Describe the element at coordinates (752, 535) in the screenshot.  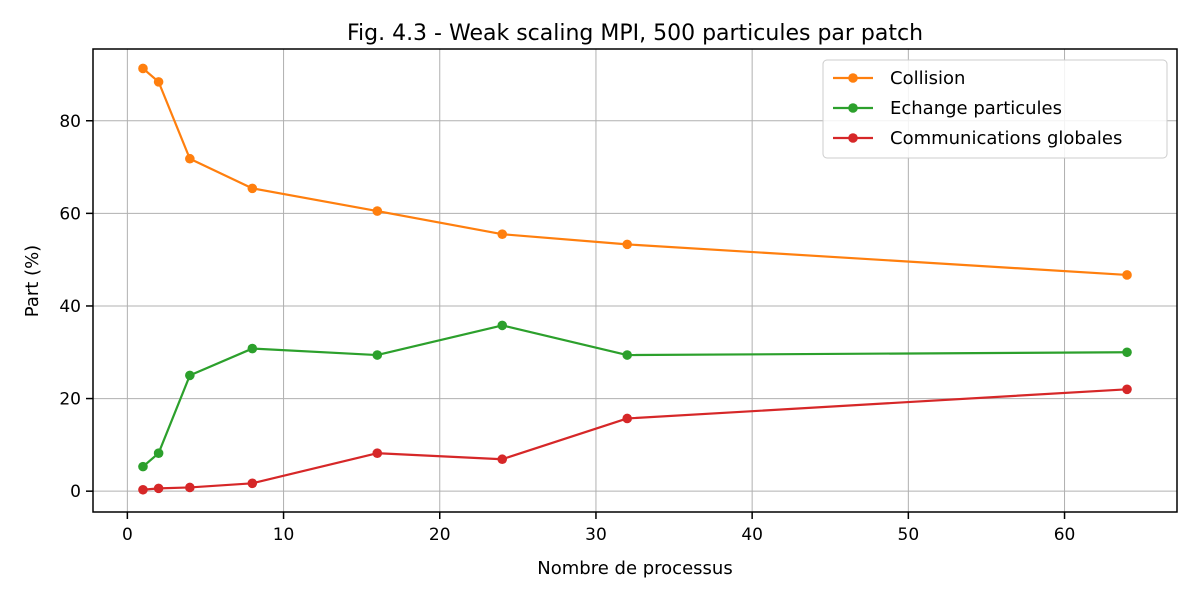
I see `x-tick-label: 40` at that location.